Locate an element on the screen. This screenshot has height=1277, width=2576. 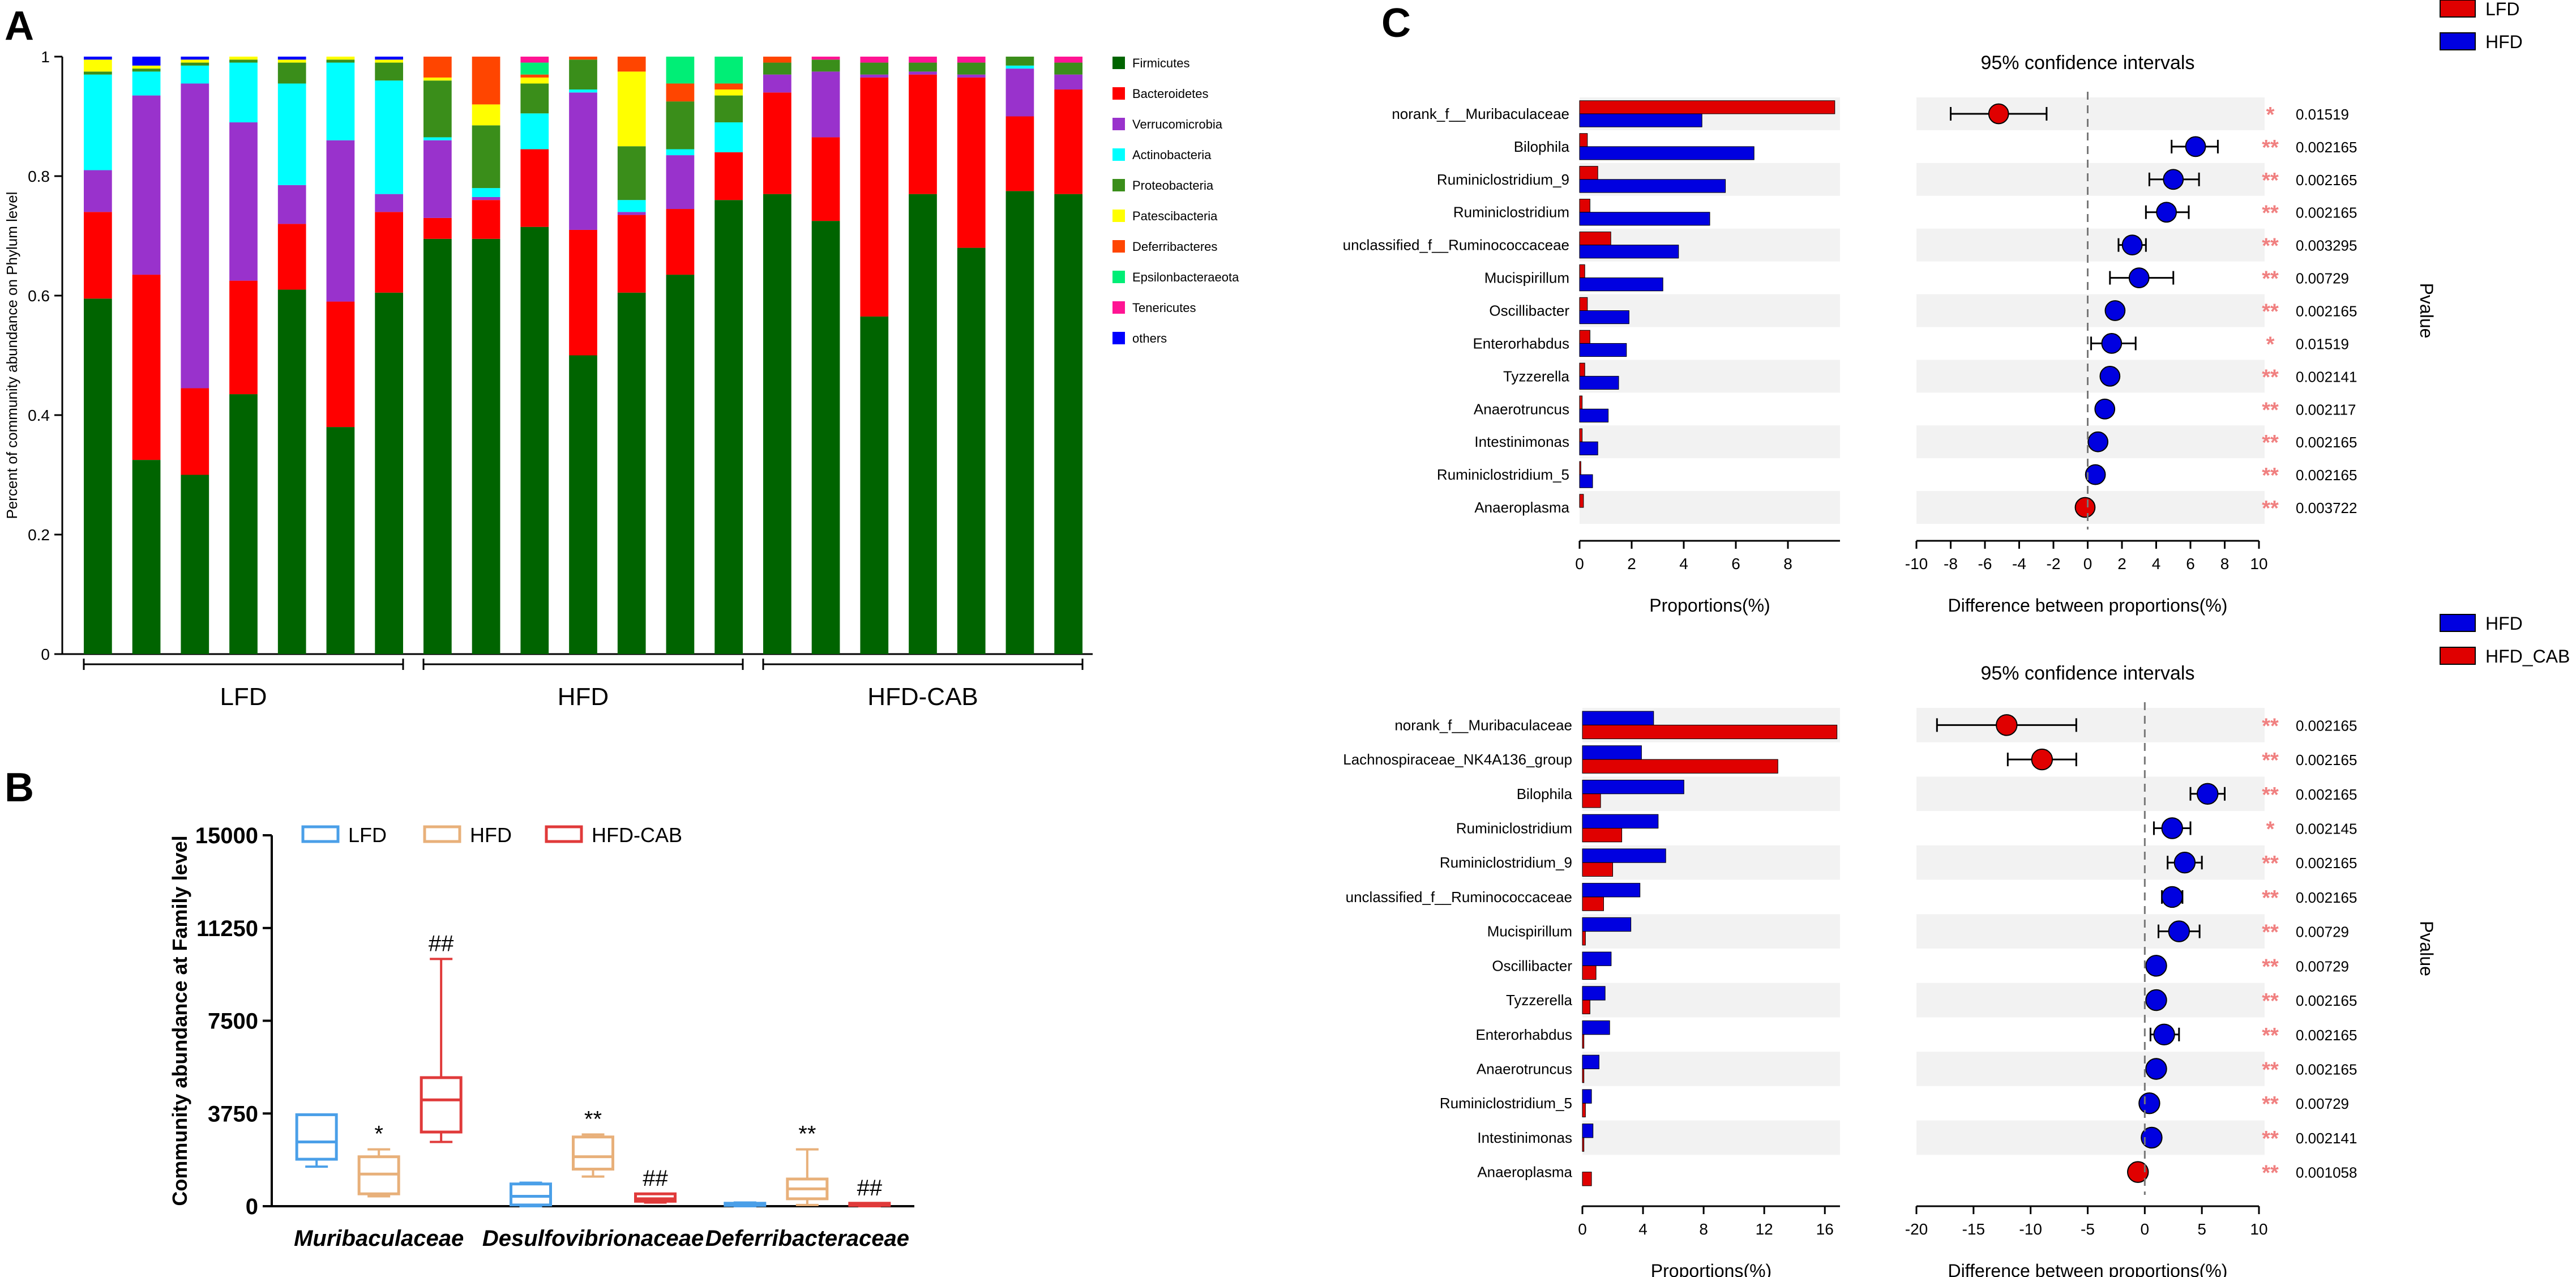
x-tick-label: 2 is located at coordinates (2121, 564).